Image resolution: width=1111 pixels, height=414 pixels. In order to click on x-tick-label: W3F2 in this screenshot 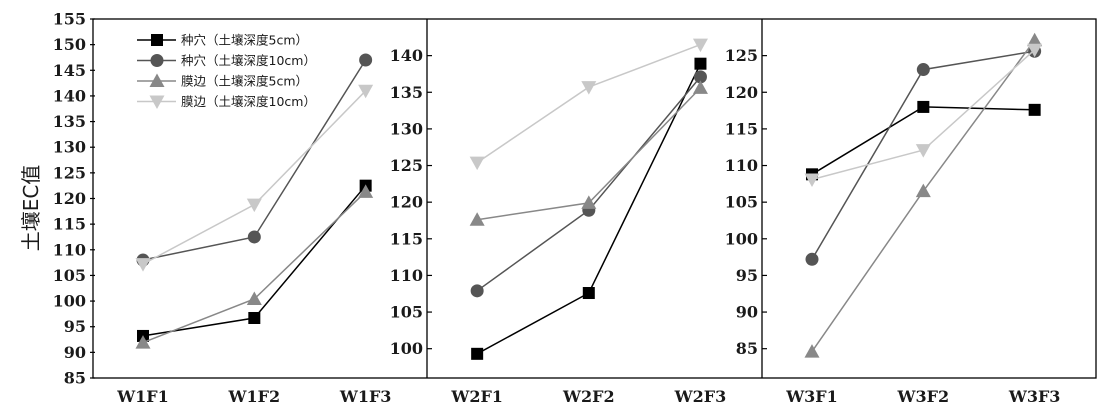, I will do `click(923, 396)`.